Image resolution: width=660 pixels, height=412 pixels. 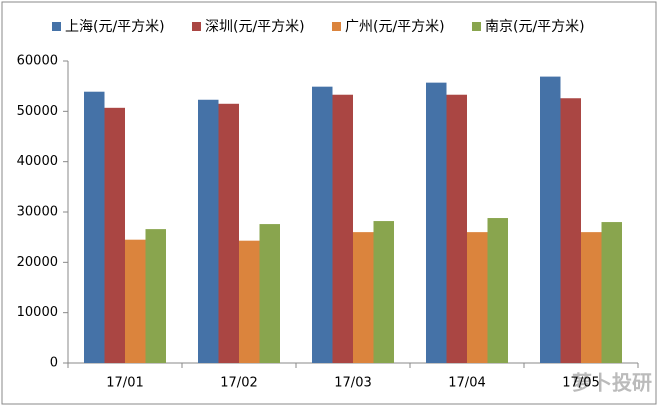 I want to click on y-tick-label: 50000, so click(x=37, y=111).